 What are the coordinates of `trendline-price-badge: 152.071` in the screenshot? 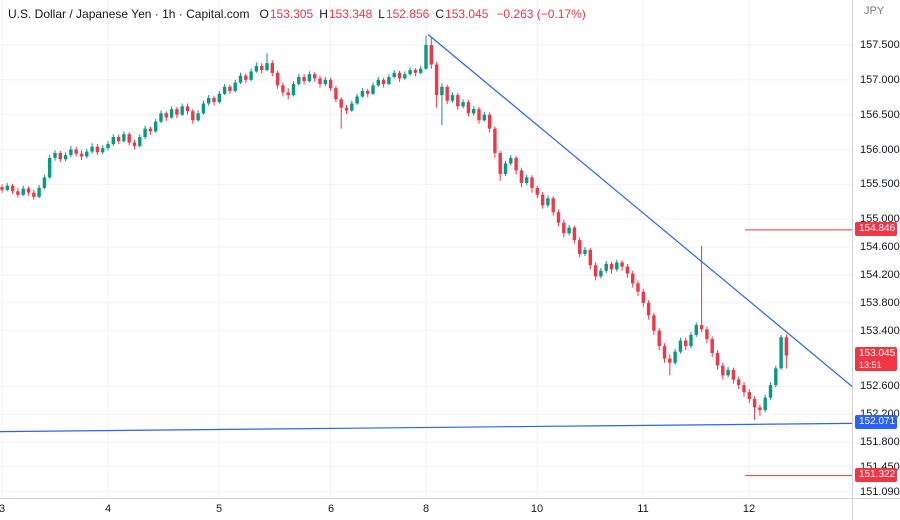 It's located at (876, 422).